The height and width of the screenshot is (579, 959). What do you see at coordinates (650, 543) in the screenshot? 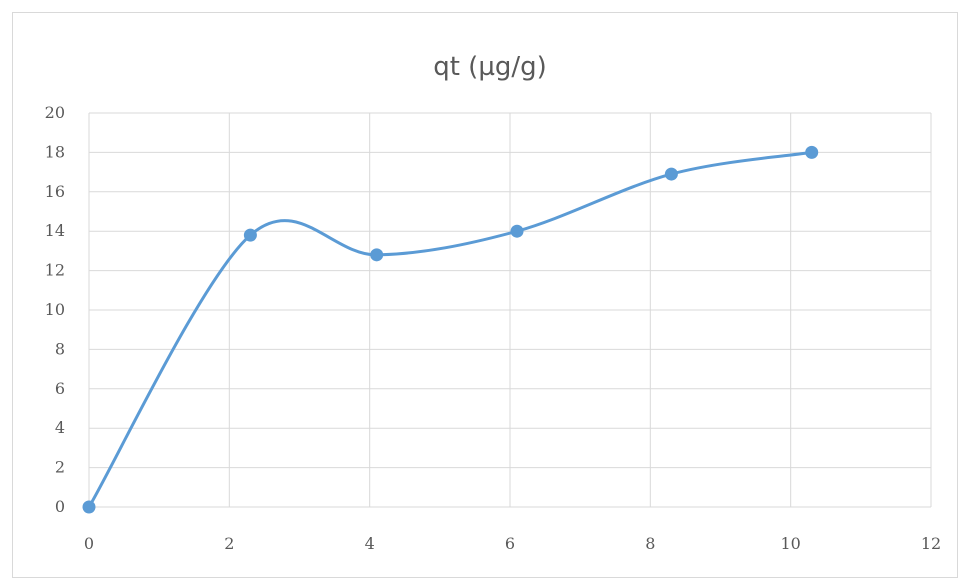
I see `x-tick-label: 8` at bounding box center [650, 543].